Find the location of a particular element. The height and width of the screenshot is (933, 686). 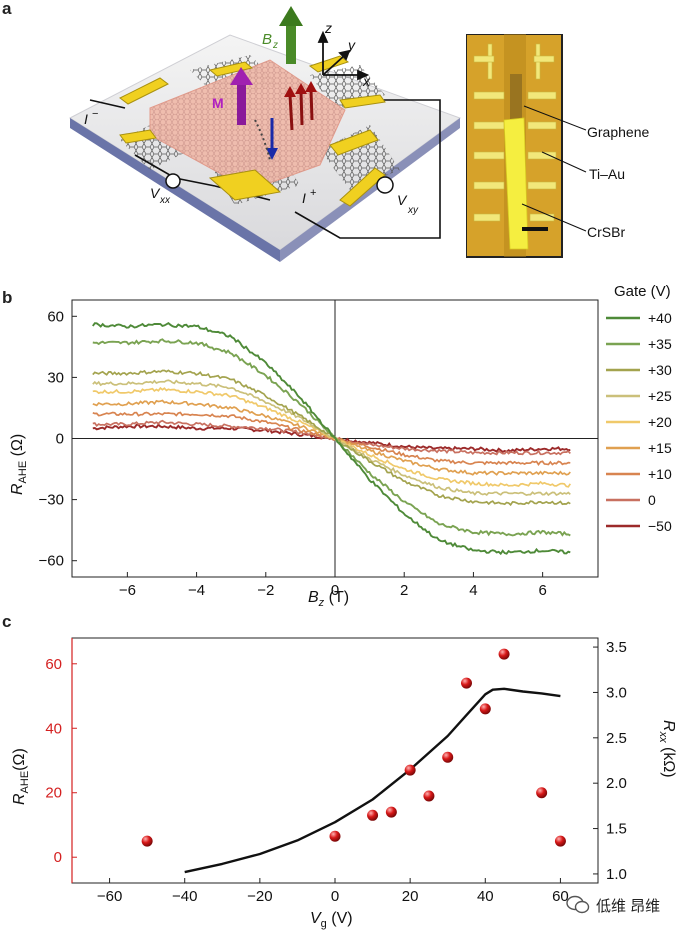

scale-bar is located at coordinates (535, 229).